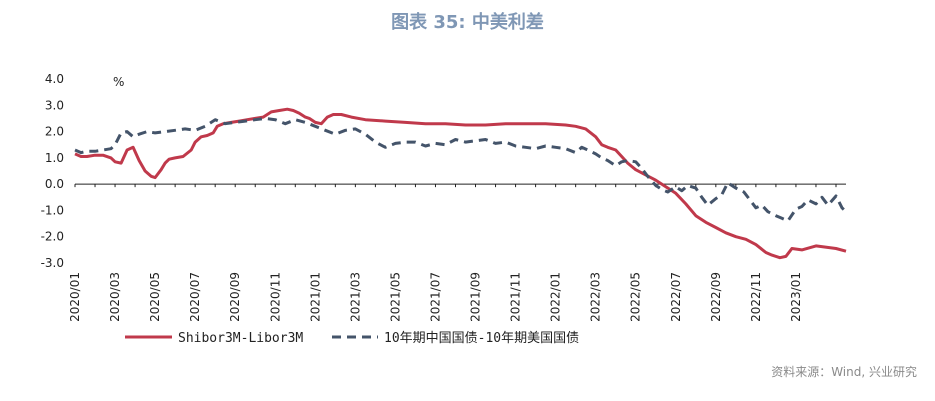 The height and width of the screenshot is (401, 935). Describe the element at coordinates (275, 297) in the screenshot. I see `x-tick-label: 2020/11` at that location.